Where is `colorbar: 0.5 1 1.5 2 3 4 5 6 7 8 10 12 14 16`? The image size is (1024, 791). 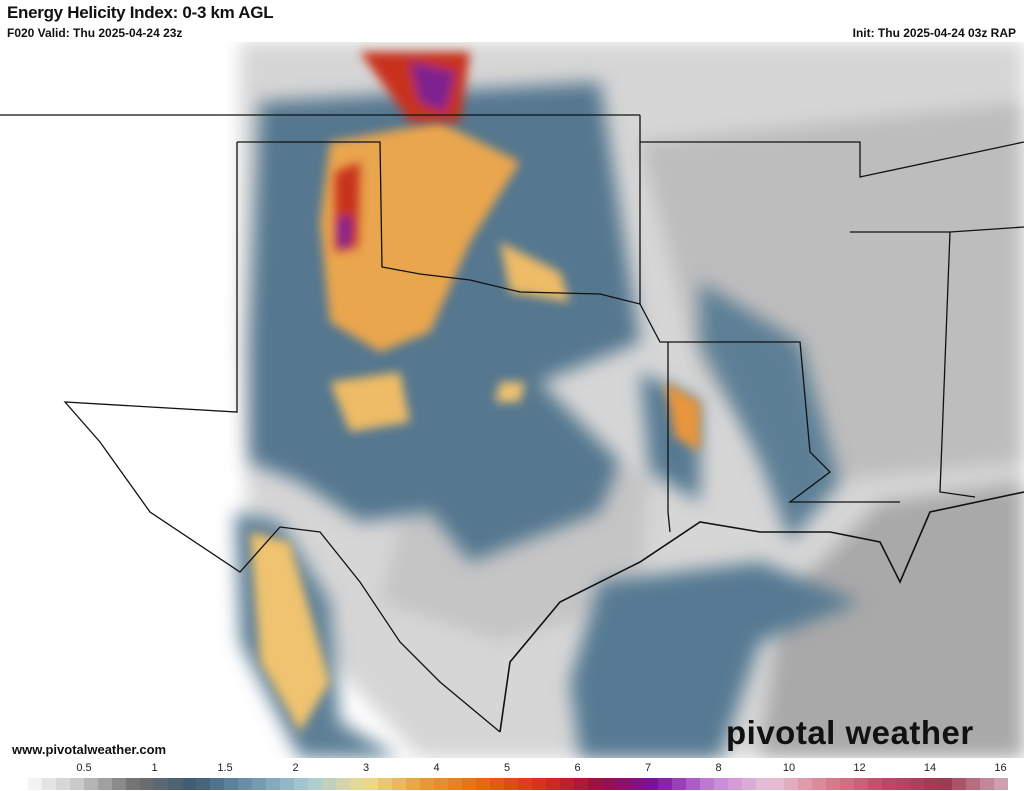 colorbar: 0.5 1 1.5 2 3 4 5 6 7 8 10 12 14 16 is located at coordinates (512, 775).